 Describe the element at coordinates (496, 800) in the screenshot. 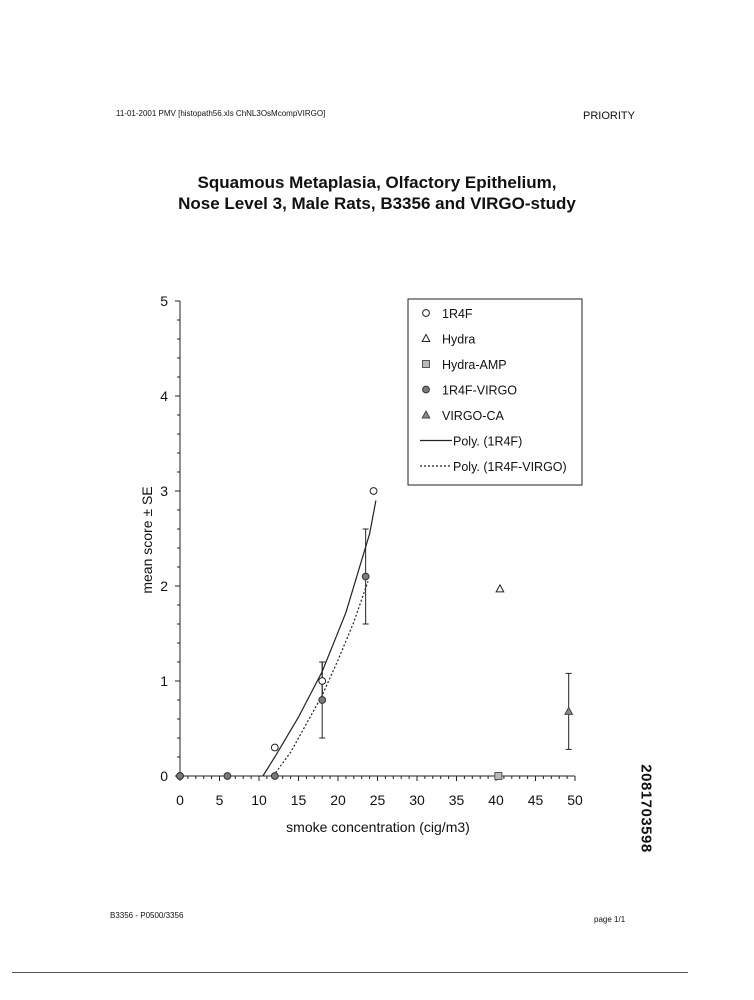

I see `x-tick-label: 40` at that location.